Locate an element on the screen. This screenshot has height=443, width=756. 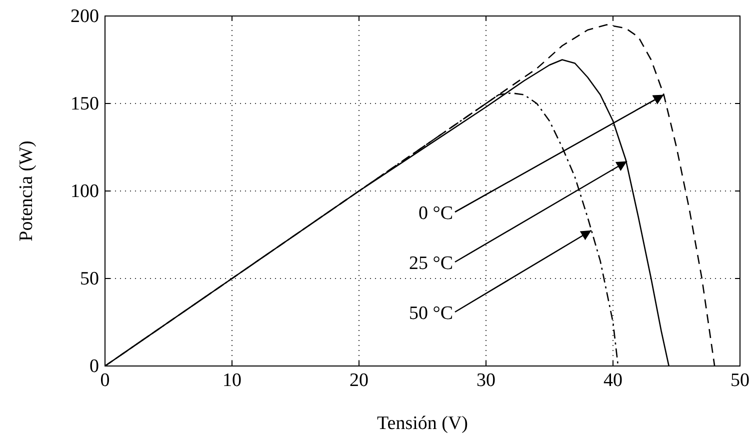
x-axis-title: Tensión (V) is located at coordinates (422, 423).